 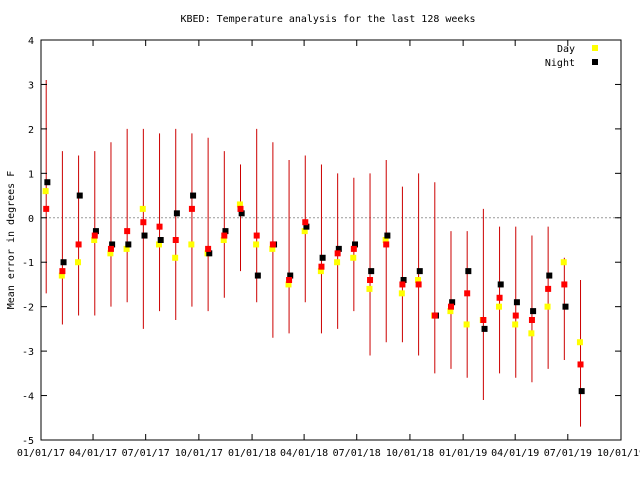 I want to click on x-tick-label: 10/01/19, so click(x=618, y=453).